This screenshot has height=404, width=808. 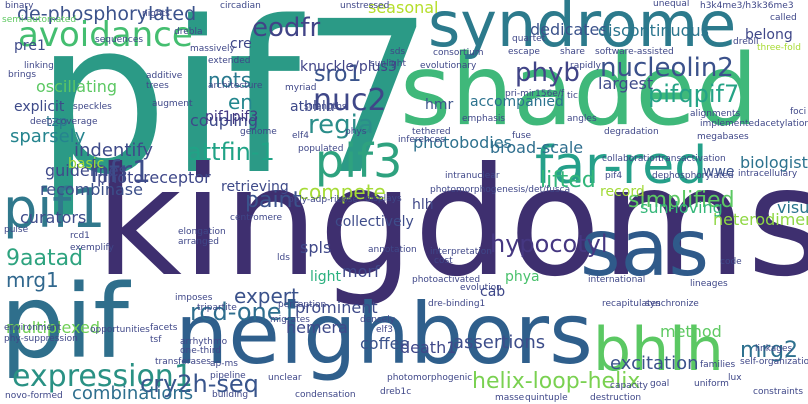 I want to click on cloud-word: light, so click(x=326, y=277).